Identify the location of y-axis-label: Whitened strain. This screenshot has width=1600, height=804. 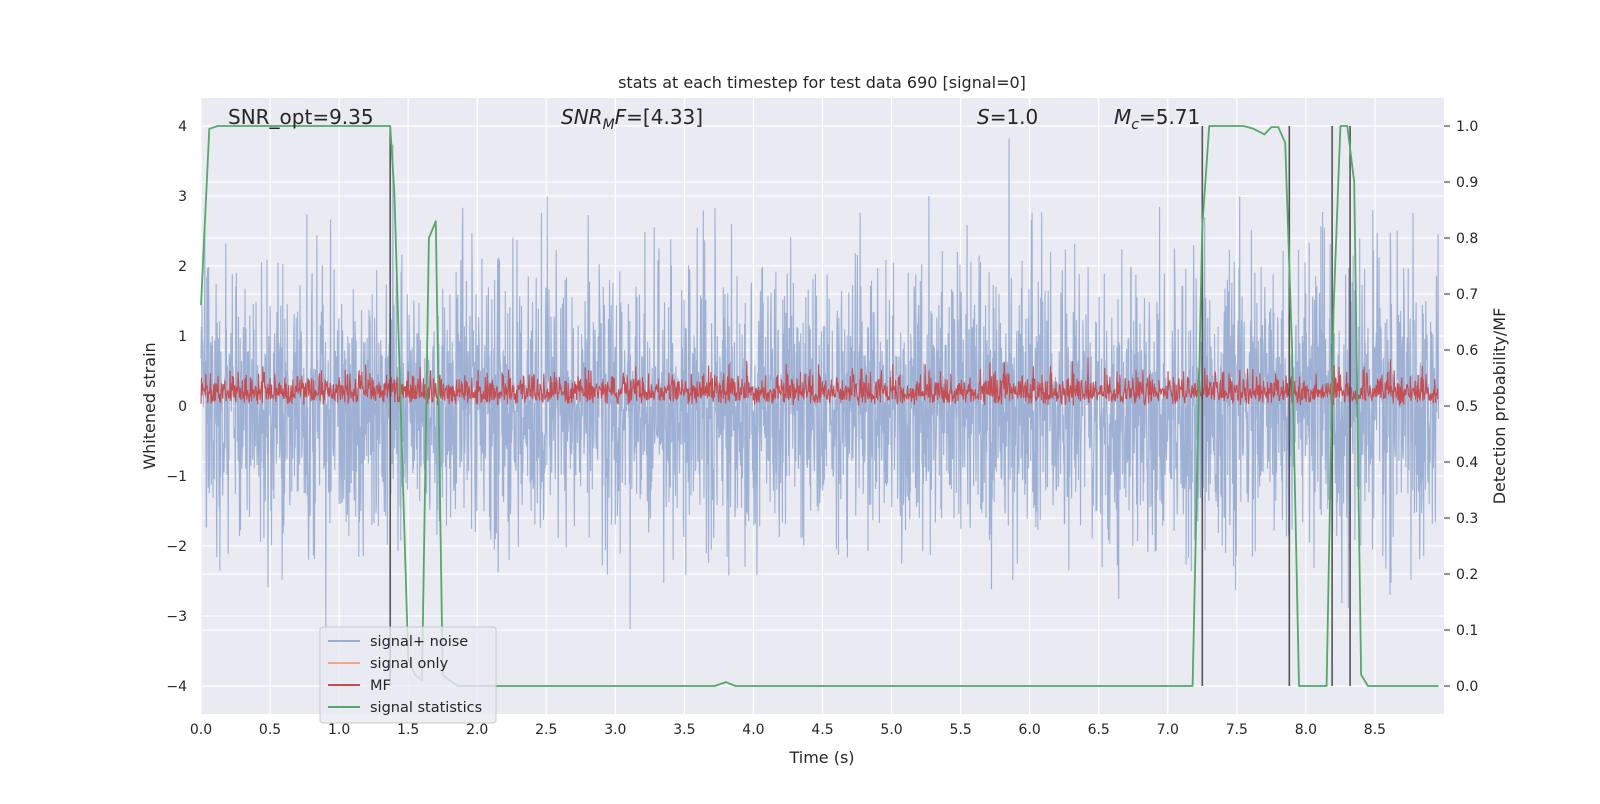
(149, 405).